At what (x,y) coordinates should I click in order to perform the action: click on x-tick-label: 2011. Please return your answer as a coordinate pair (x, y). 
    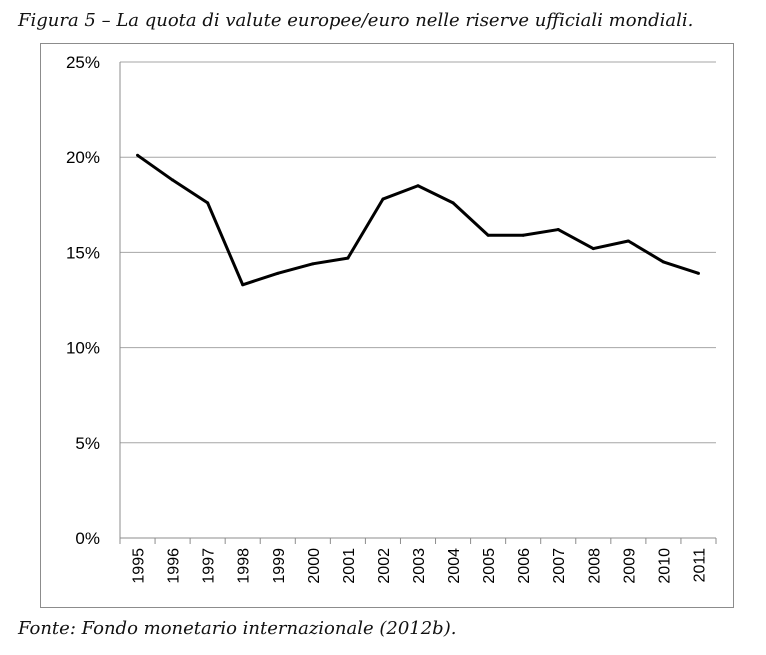
    Looking at the image, I should click on (699, 565).